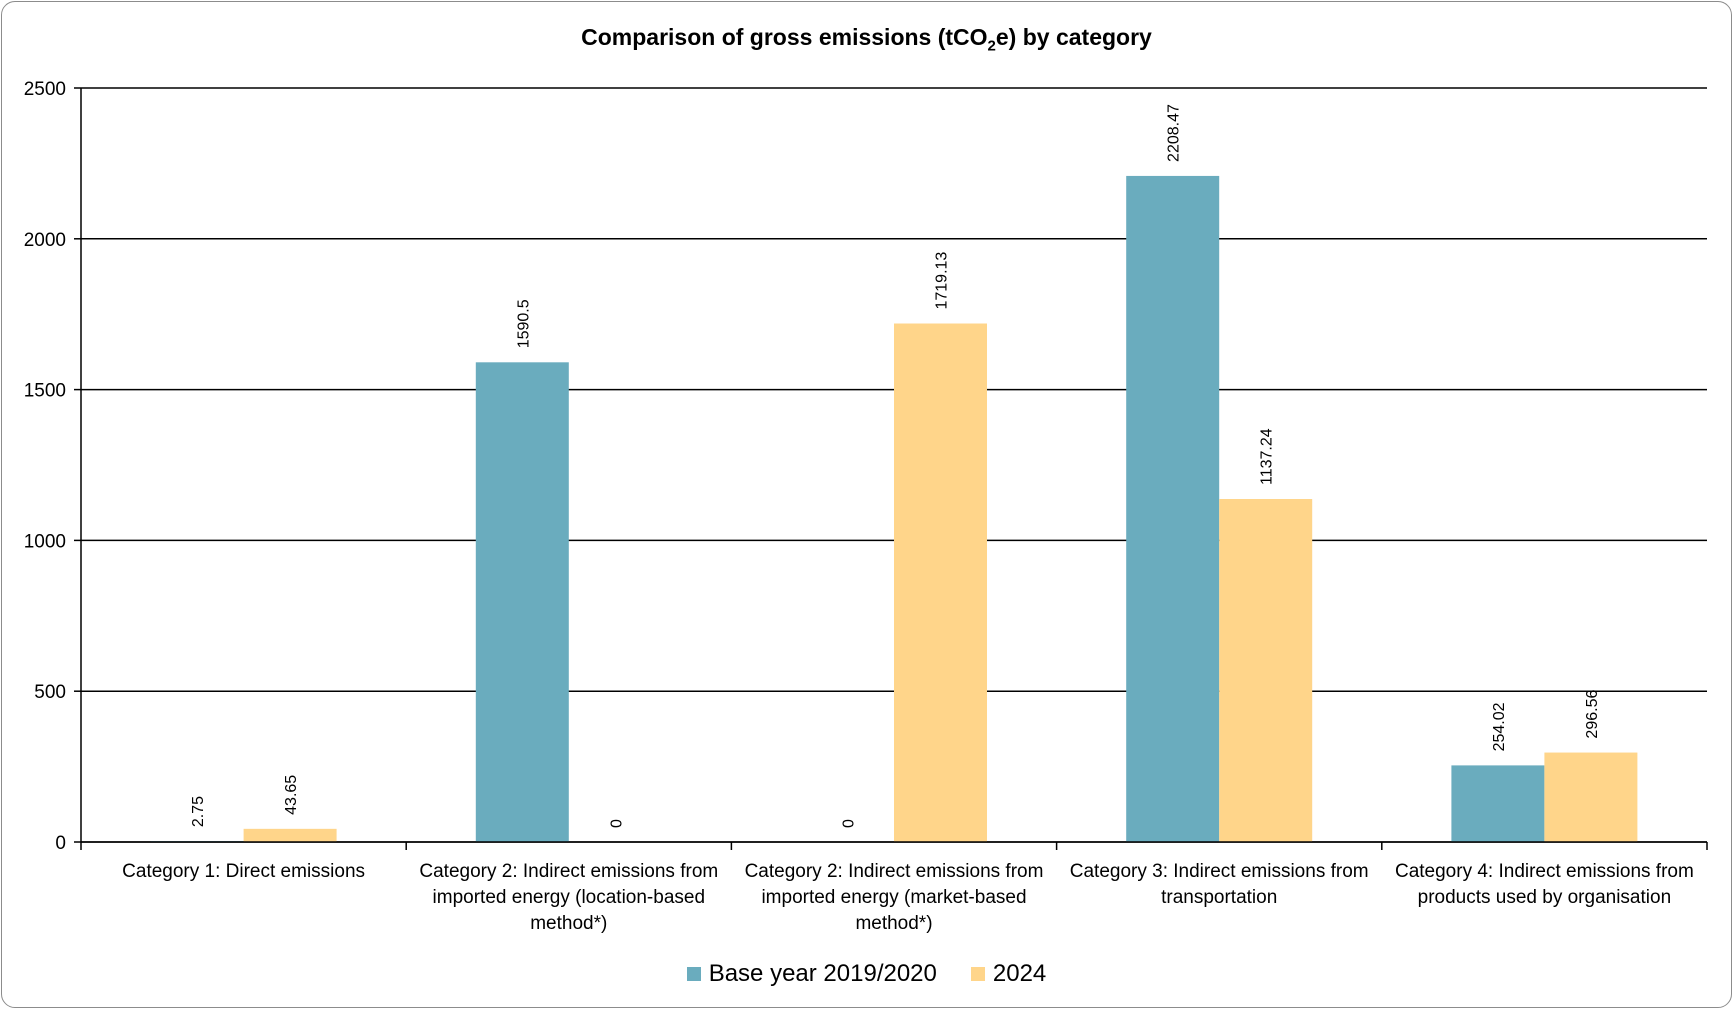 The height and width of the screenshot is (1011, 1735). I want to click on y-tick-label: 2000, so click(45, 240).